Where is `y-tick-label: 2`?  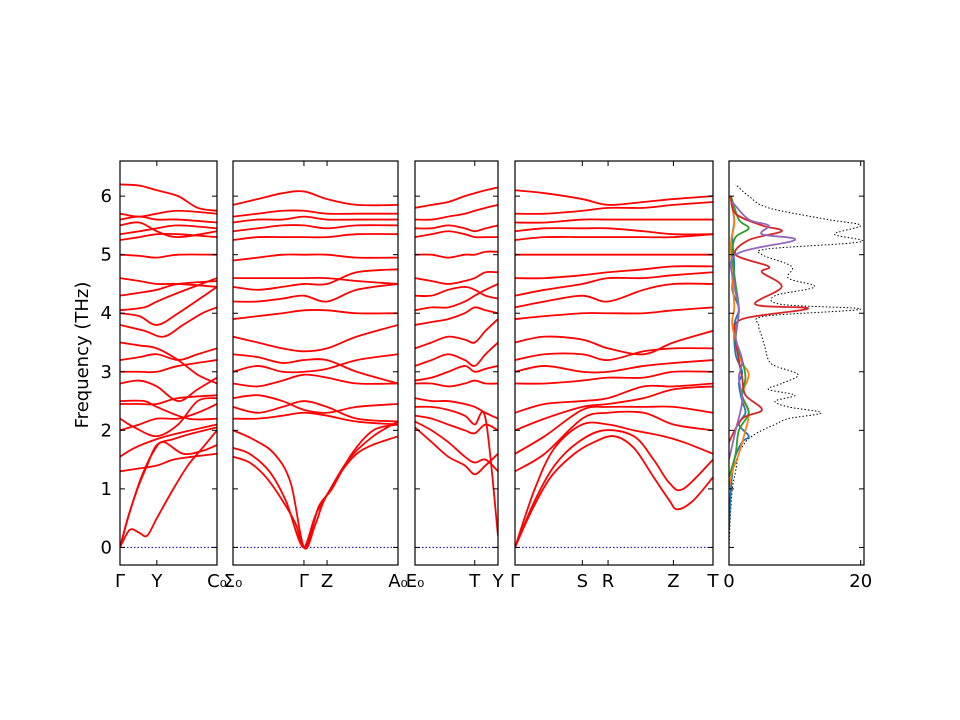
y-tick-label: 2 is located at coordinates (106, 430).